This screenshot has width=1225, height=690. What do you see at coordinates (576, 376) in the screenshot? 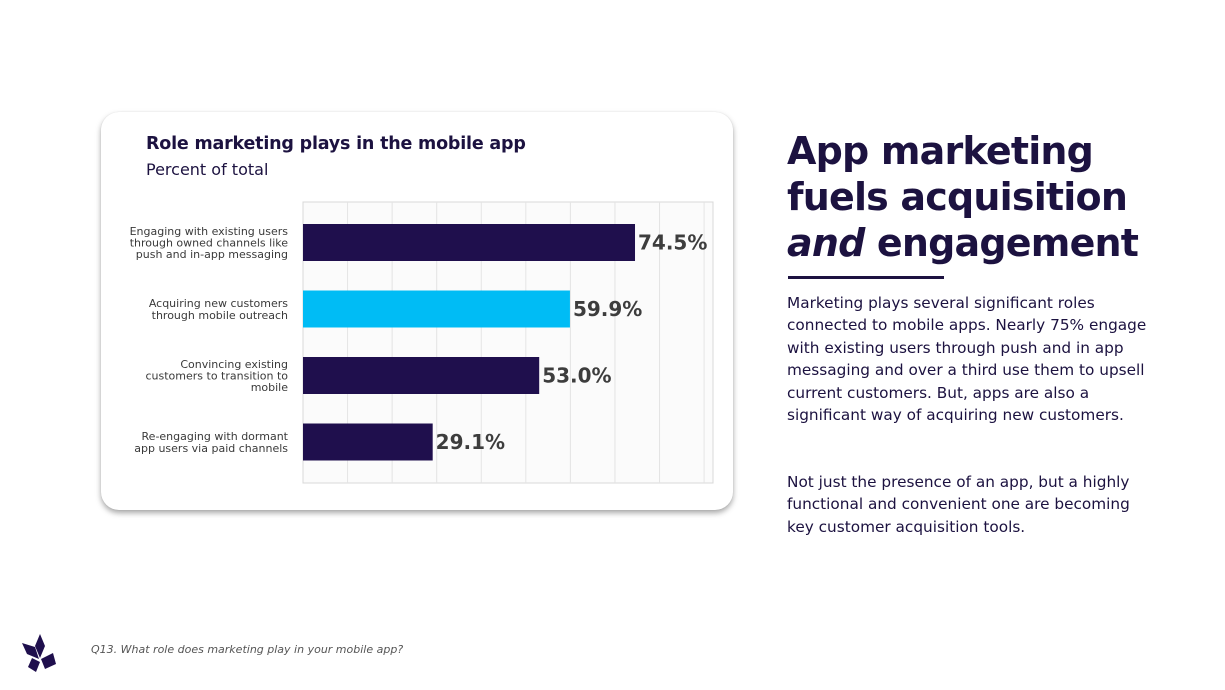
I see `value-label-3: 53.0%` at bounding box center [576, 376].